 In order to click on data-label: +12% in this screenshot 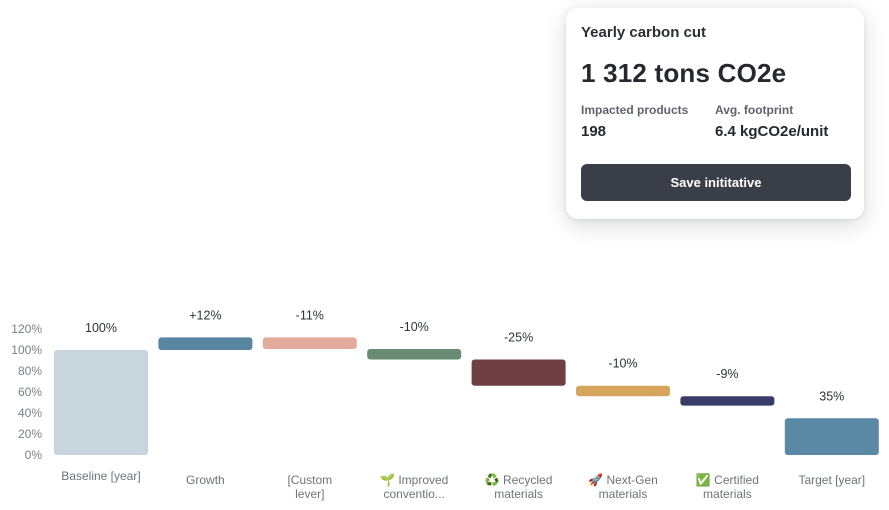, I will do `click(205, 315)`.